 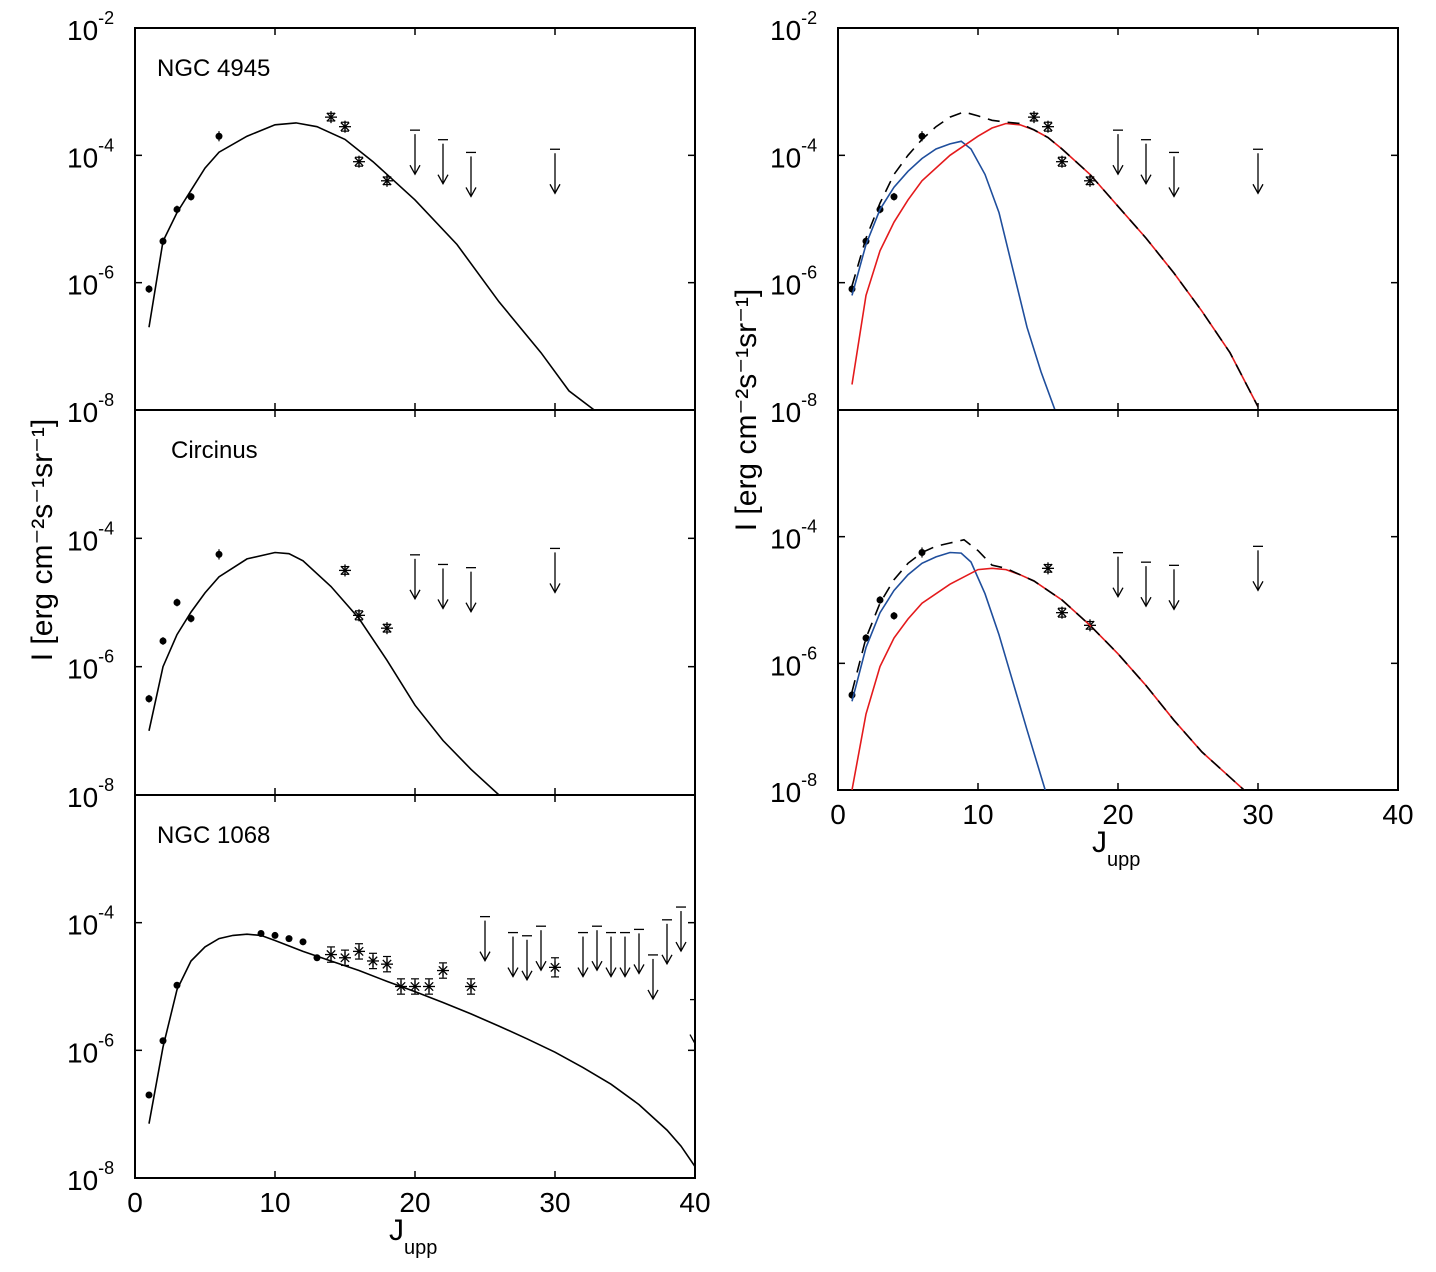 What do you see at coordinates (214, 450) in the screenshot?
I see `panel-title: Circinus` at bounding box center [214, 450].